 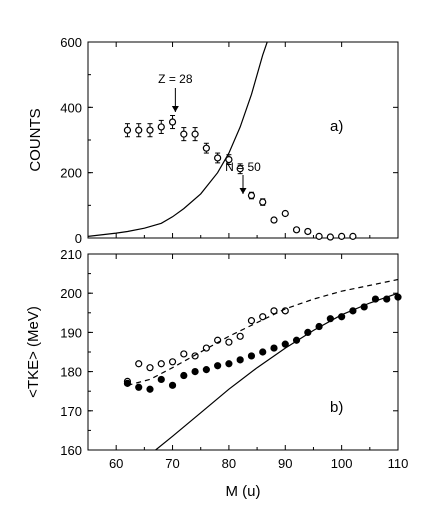 What do you see at coordinates (336, 126) in the screenshot?
I see `panel-a-label: a)` at bounding box center [336, 126].